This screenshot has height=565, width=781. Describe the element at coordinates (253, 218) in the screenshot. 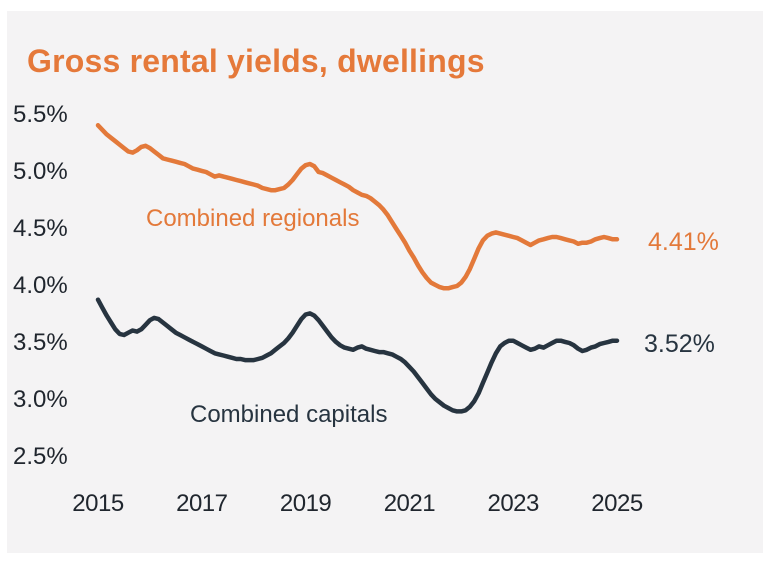

I see `series-label-combined-regionals: Combined regionals` at that location.